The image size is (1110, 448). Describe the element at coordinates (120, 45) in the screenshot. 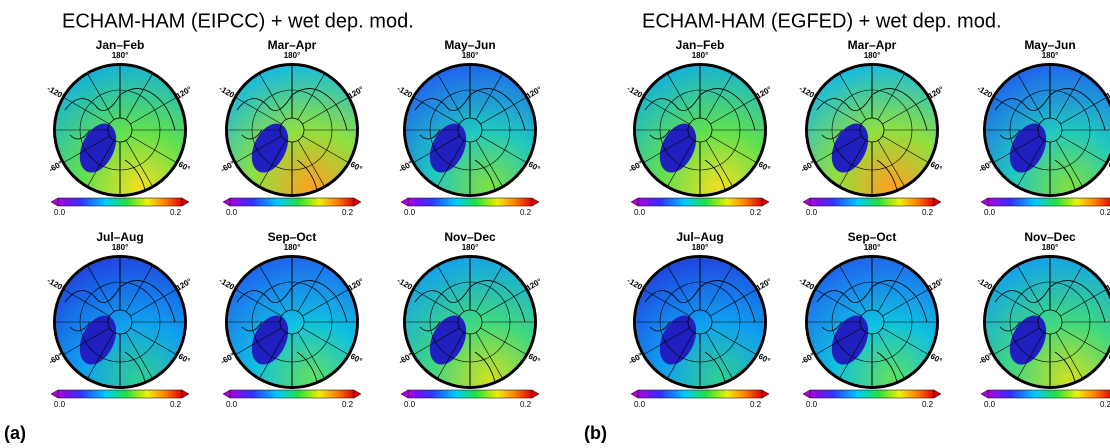

I see `period-label: Jan–Feb` at that location.